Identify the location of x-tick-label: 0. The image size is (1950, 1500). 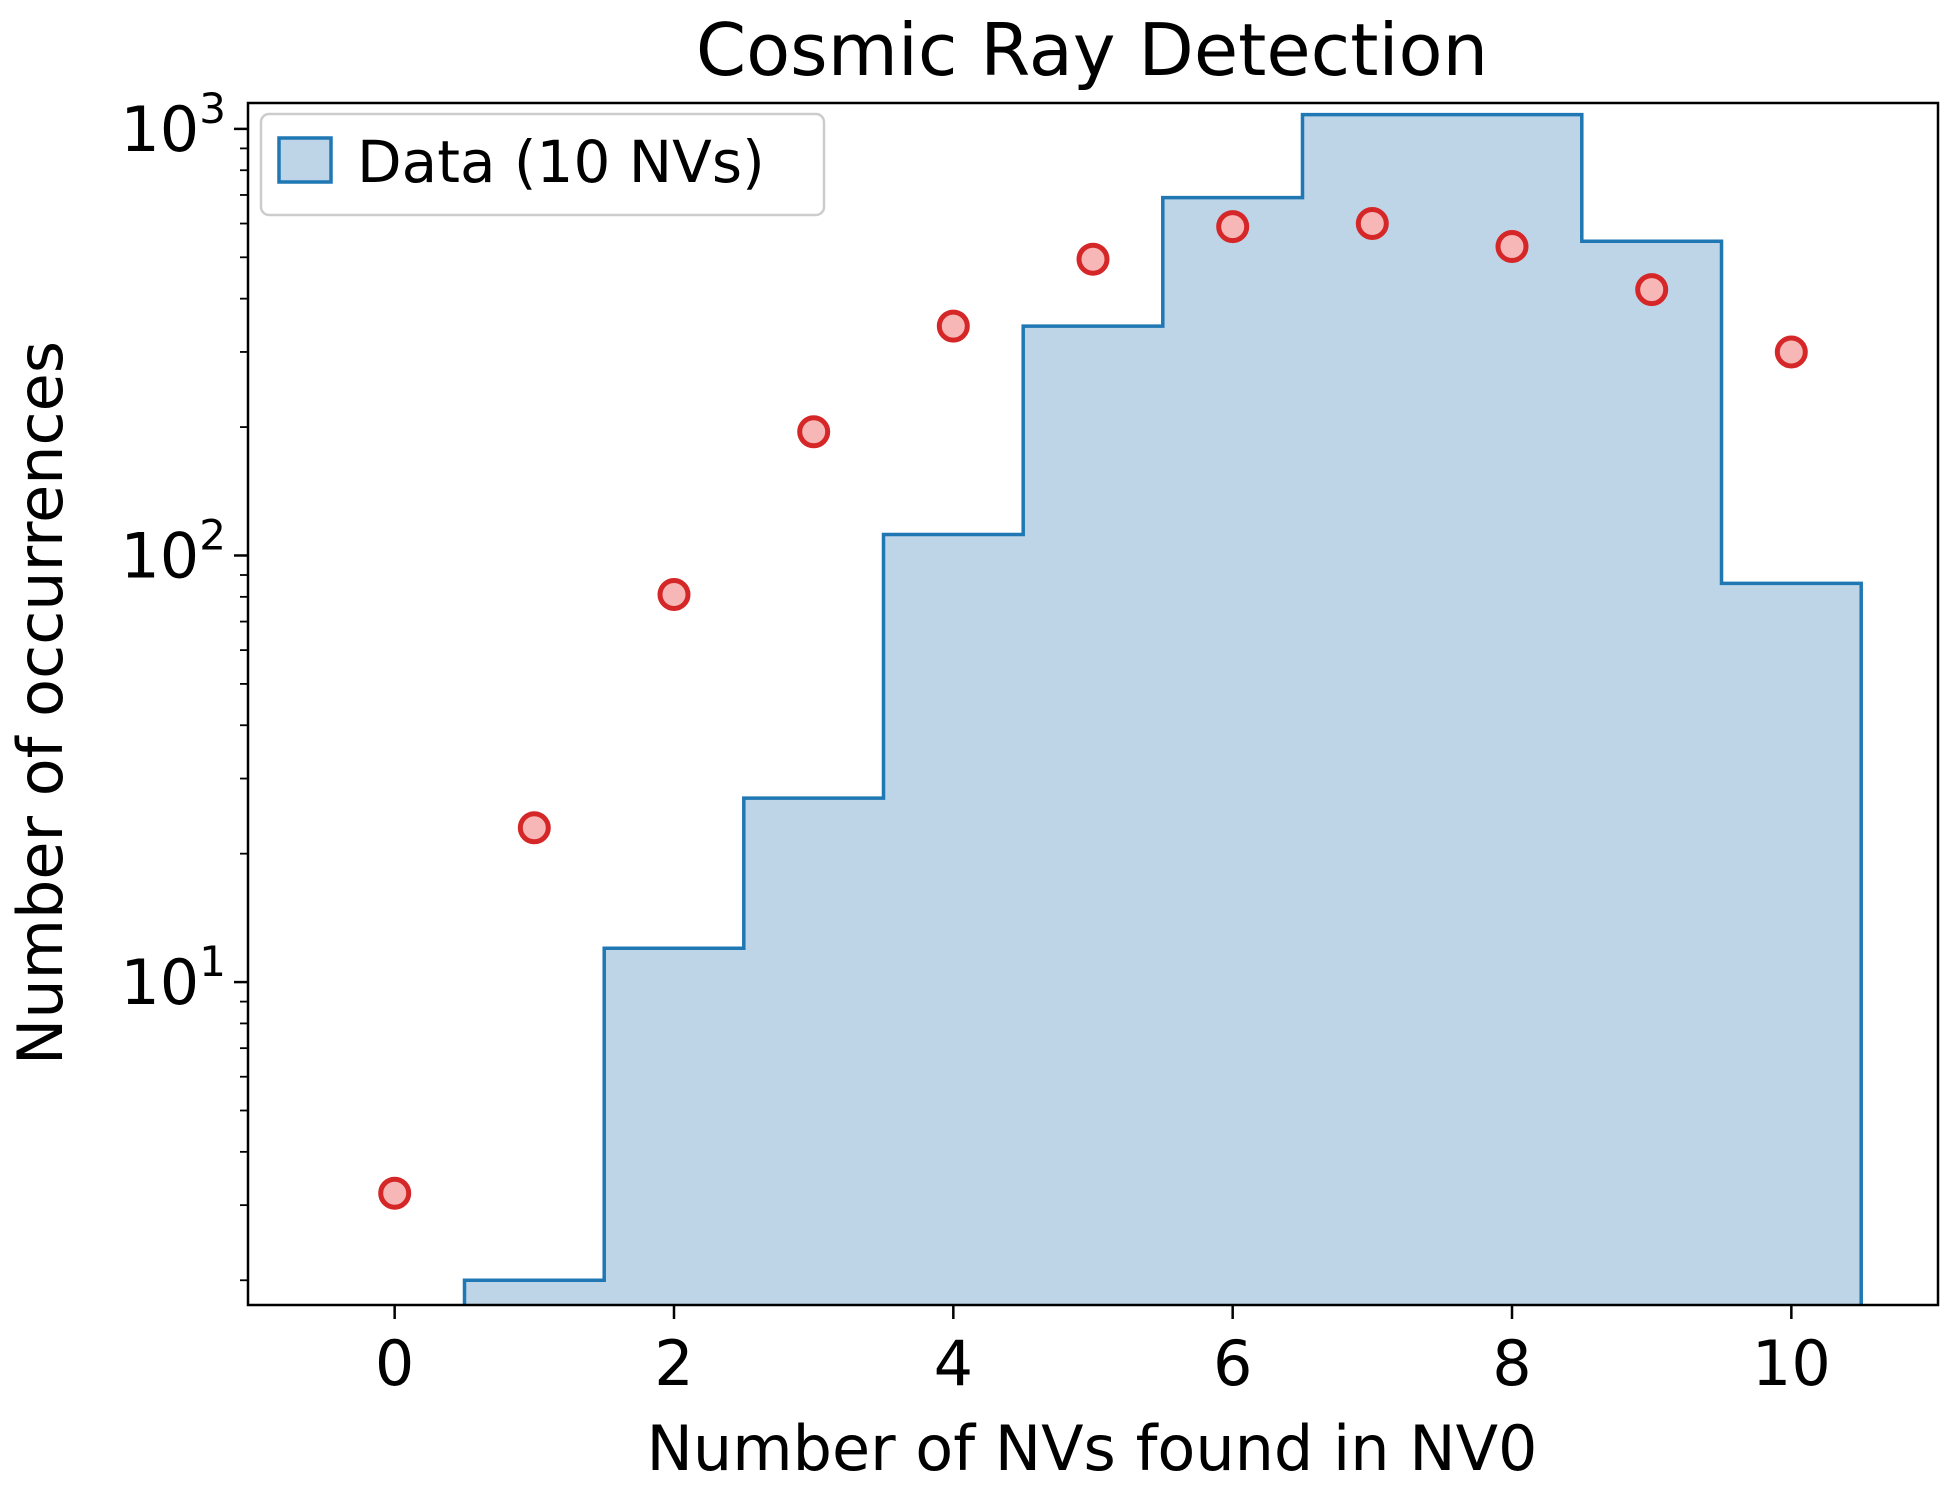
(394, 1363).